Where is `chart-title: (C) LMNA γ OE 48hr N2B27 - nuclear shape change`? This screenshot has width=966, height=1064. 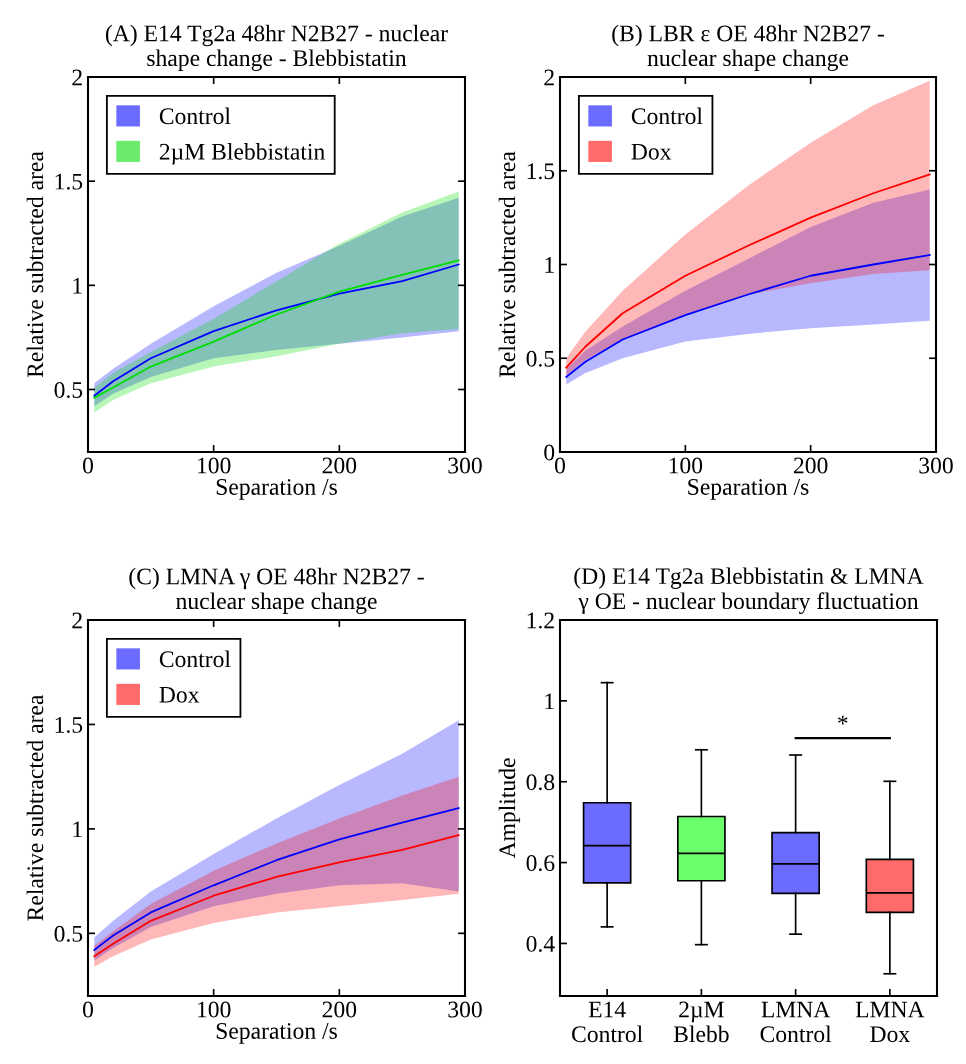 chart-title: (C) LMNA γ OE 48hr N2B27 - nuclear shape change is located at coordinates (276, 590).